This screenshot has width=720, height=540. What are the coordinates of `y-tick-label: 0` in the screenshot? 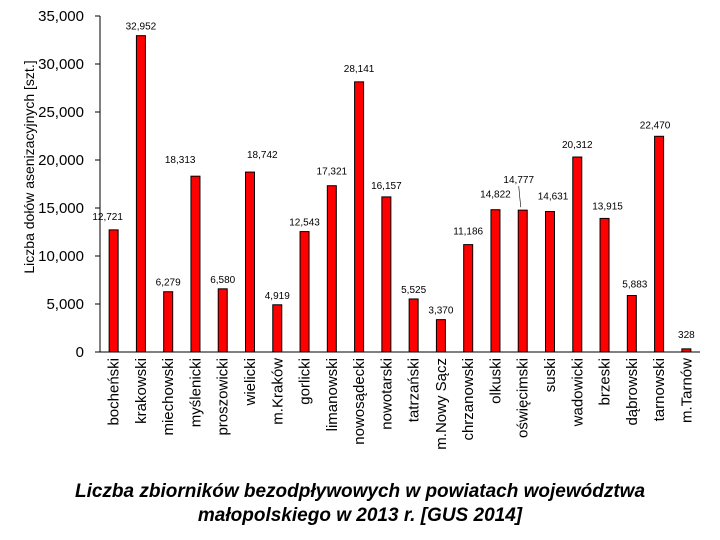 It's located at (80, 352).